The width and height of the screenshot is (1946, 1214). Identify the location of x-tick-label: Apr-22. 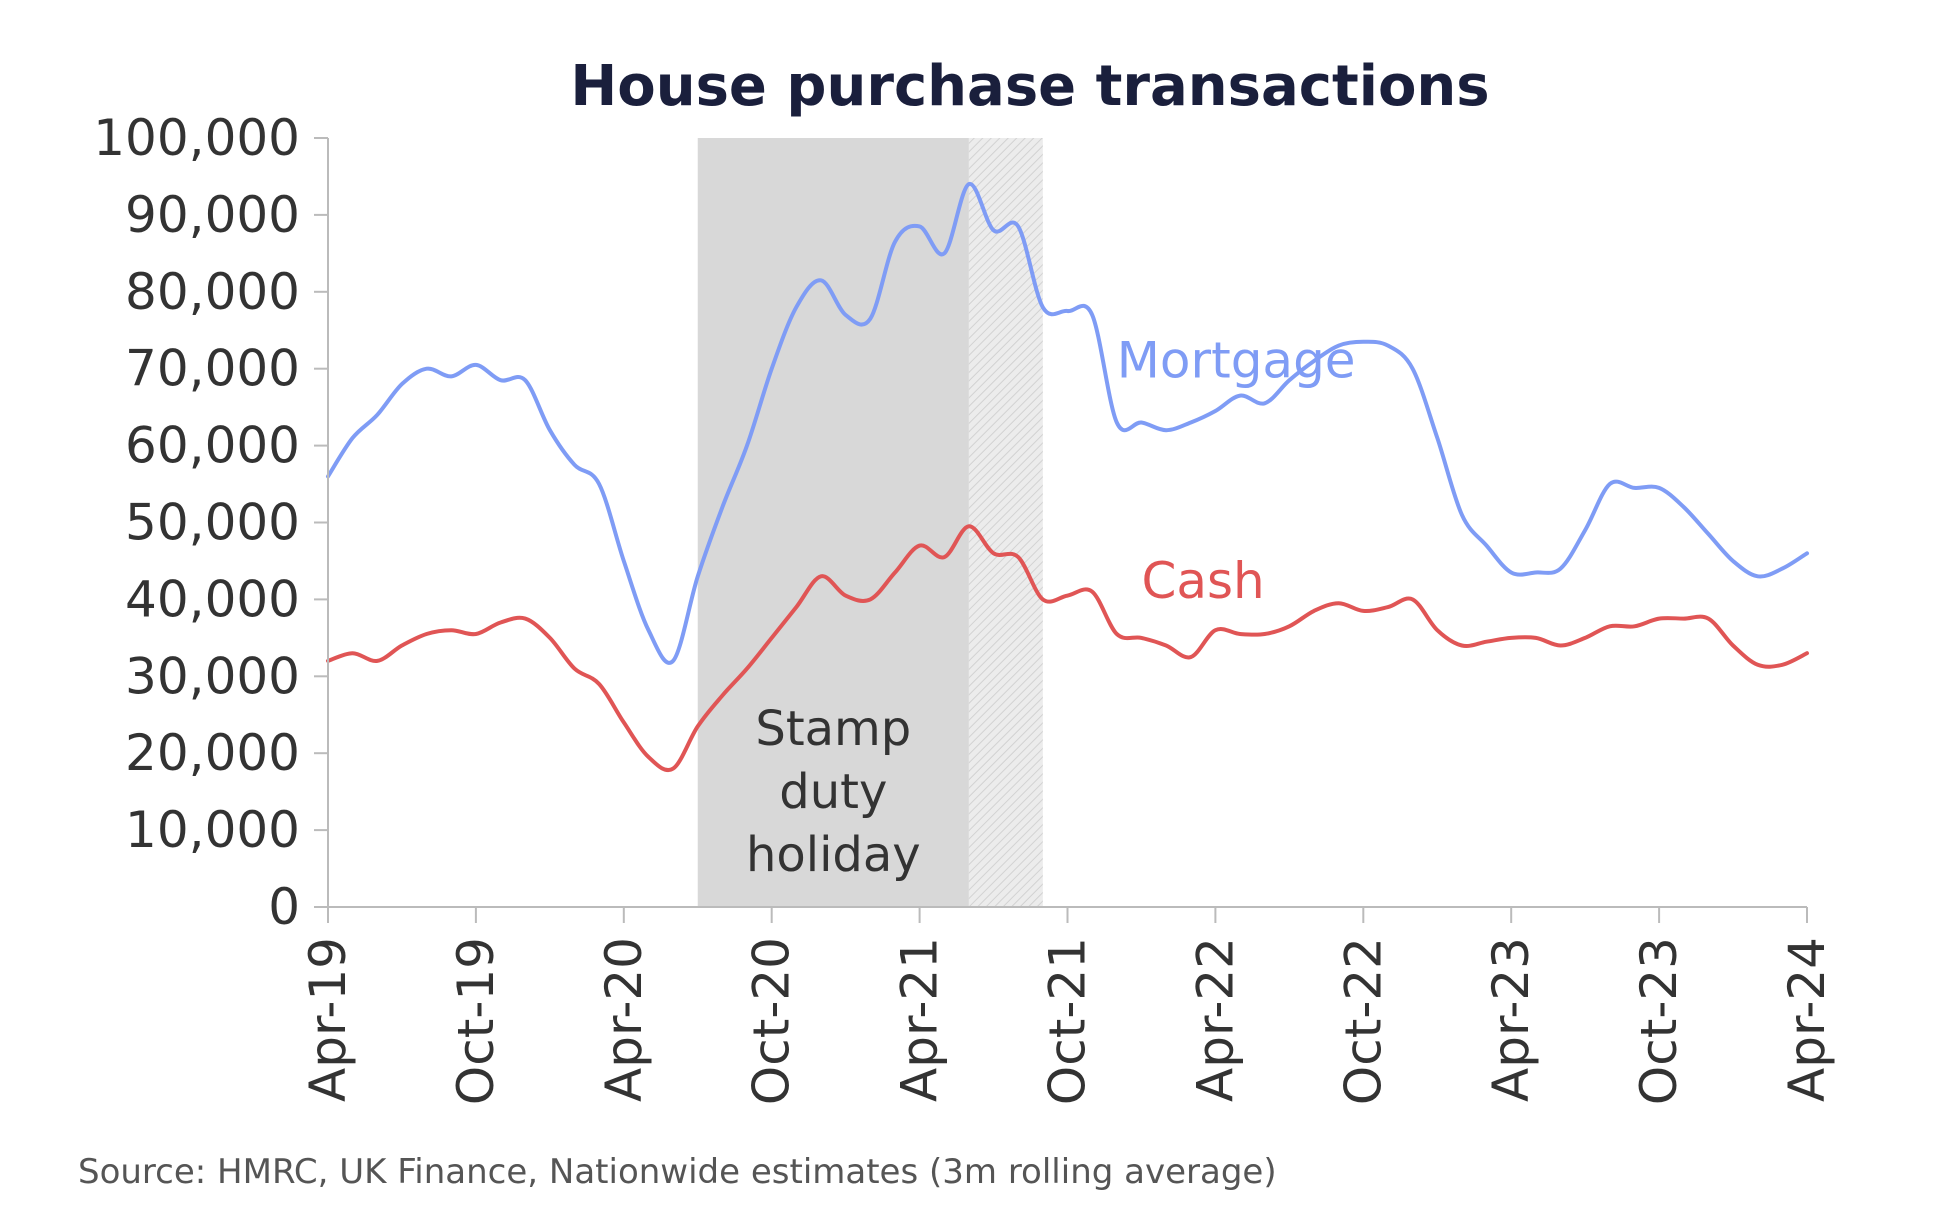
(1215, 1019).